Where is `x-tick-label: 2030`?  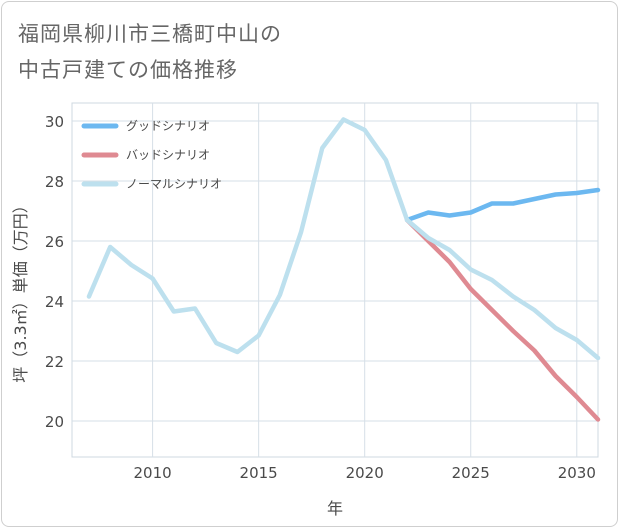
x-tick-label: 2030 is located at coordinates (577, 473).